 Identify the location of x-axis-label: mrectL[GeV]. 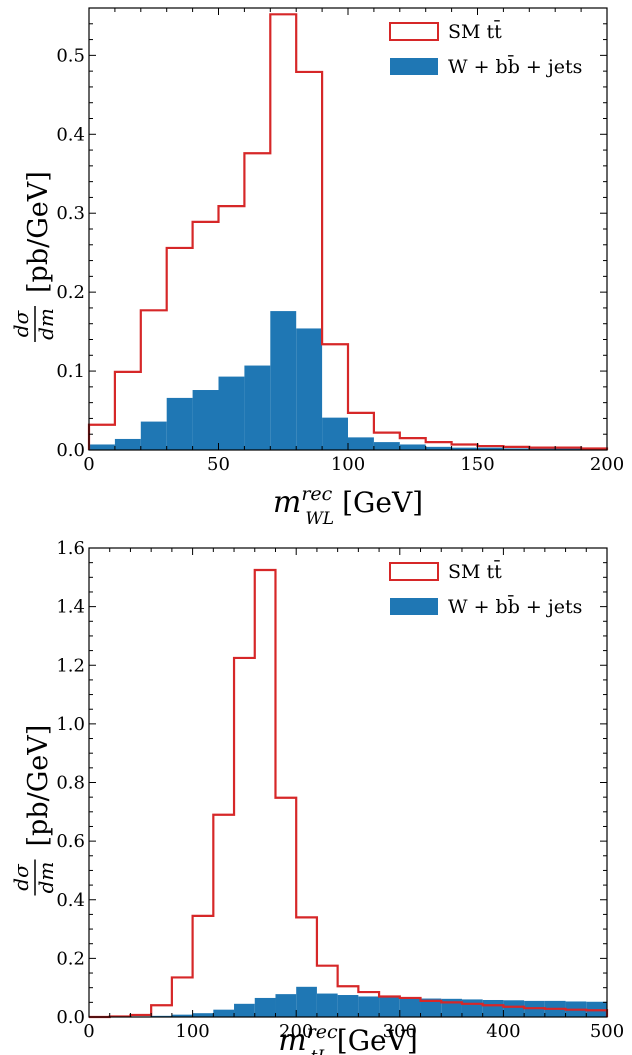
(348, 1038).